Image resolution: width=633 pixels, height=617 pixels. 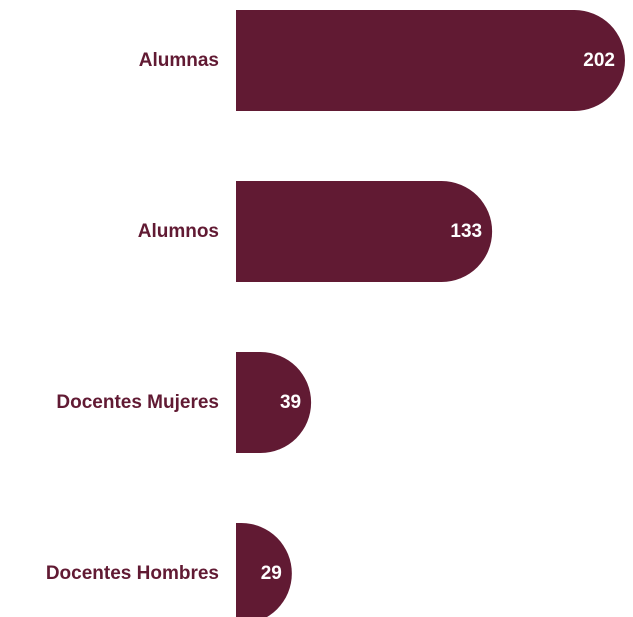 What do you see at coordinates (466, 231) in the screenshot?
I see `value-label-alumnos: 133` at bounding box center [466, 231].